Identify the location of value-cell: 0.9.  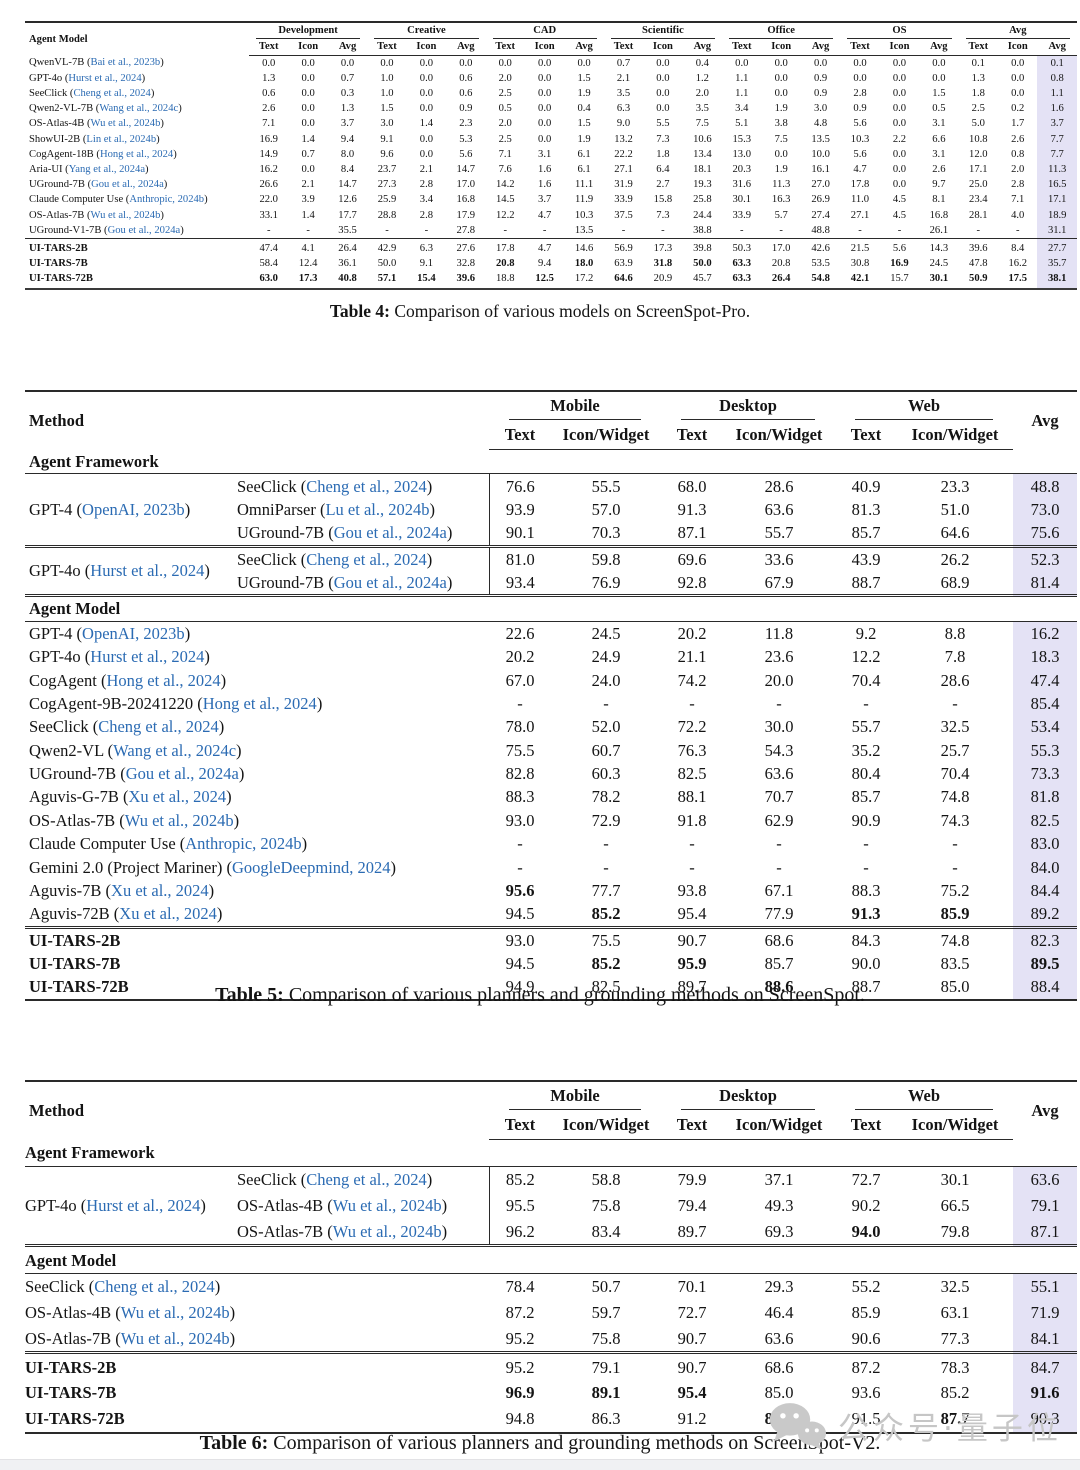
(466, 109).